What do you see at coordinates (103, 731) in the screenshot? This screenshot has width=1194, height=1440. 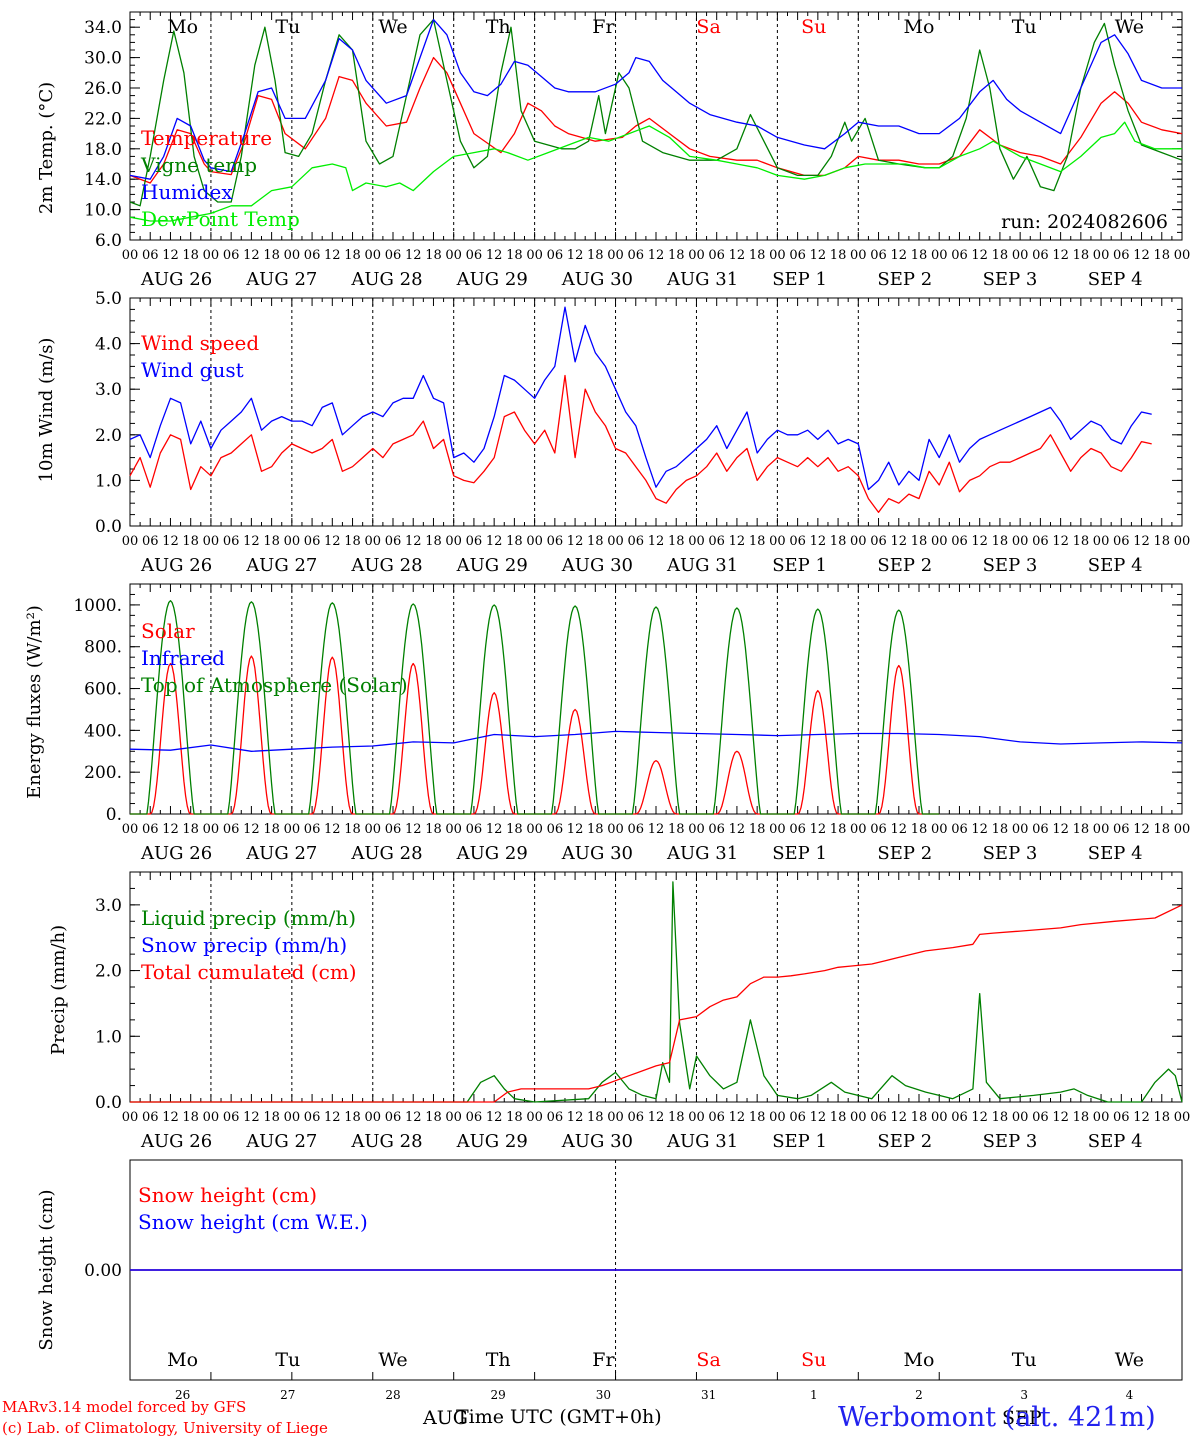 I see `y-tick-label: 400.` at bounding box center [103, 731].